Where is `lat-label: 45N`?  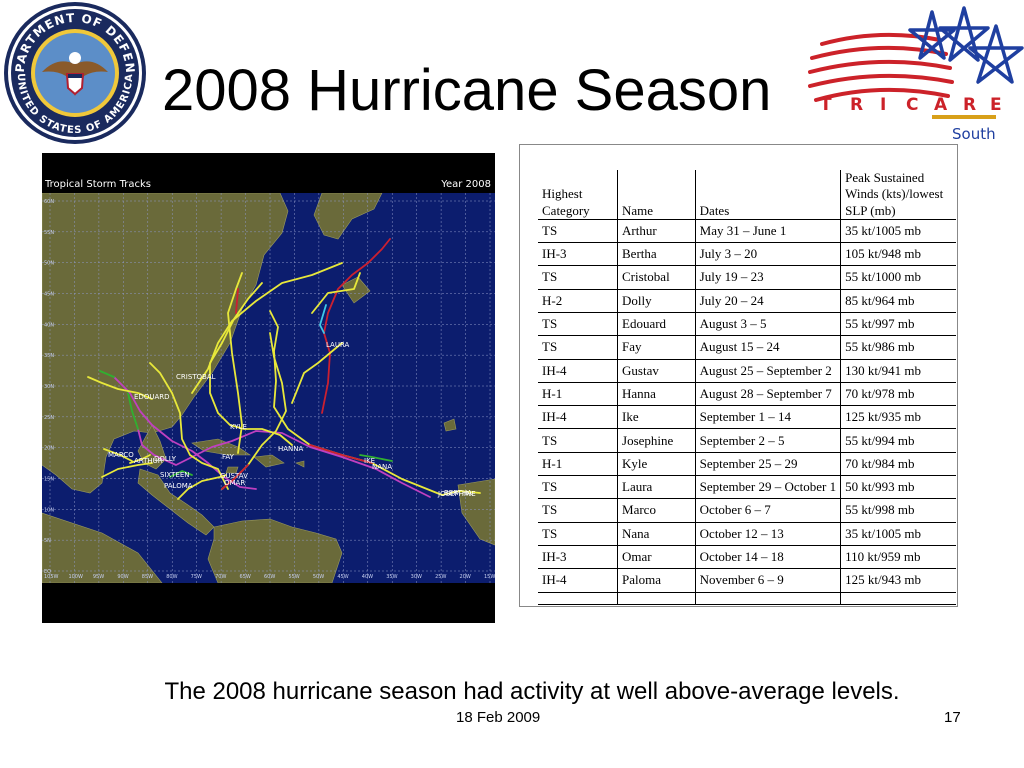 lat-label: 45N is located at coordinates (49, 295).